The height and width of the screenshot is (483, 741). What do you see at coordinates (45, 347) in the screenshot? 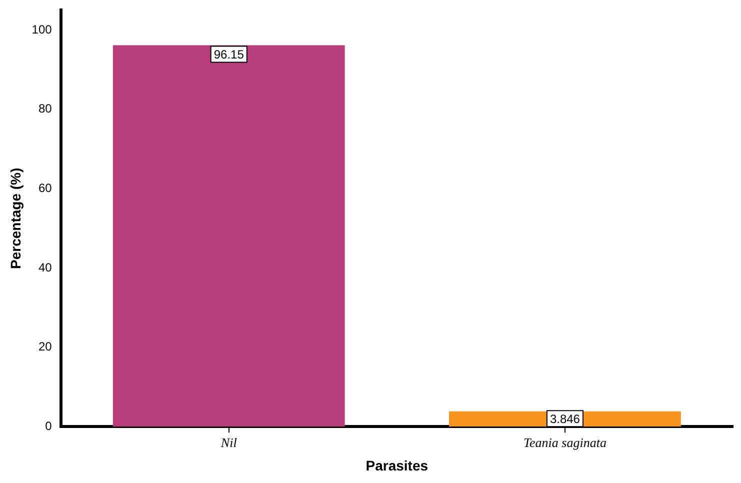
I see `y-tick-label: 20` at bounding box center [45, 347].